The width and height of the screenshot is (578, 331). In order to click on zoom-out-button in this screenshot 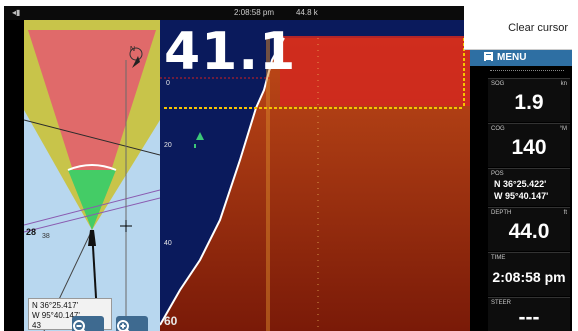, I will do `click(88, 323)`.